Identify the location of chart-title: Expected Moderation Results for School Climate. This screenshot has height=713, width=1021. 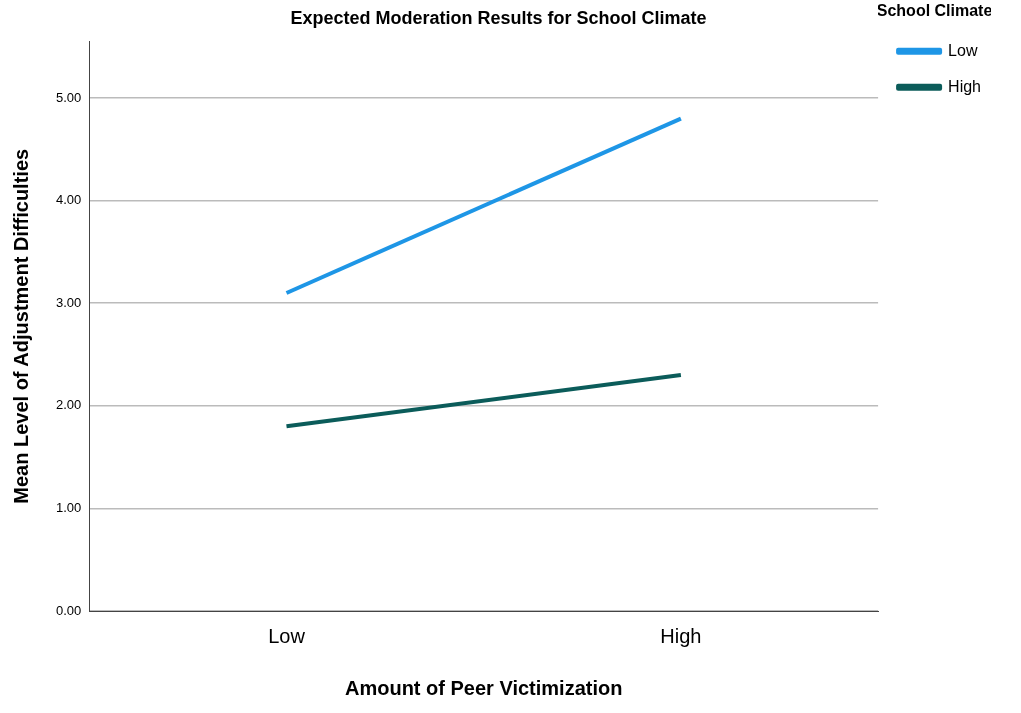
(498, 17).